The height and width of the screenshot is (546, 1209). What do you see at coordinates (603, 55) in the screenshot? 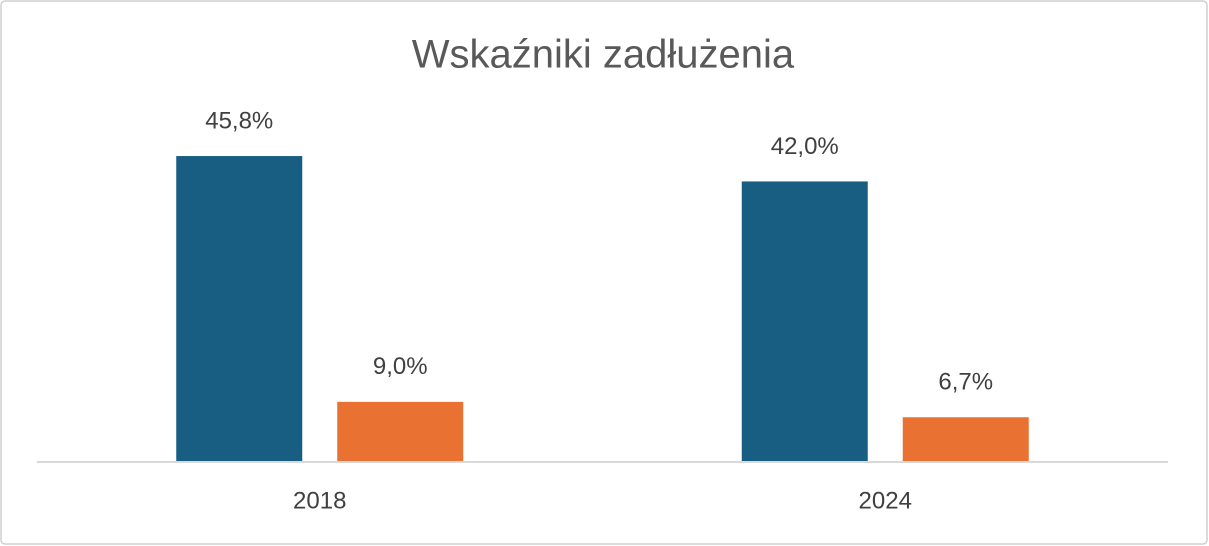
I see `chart-title: Wskaźniki zadłużenia` at bounding box center [603, 55].